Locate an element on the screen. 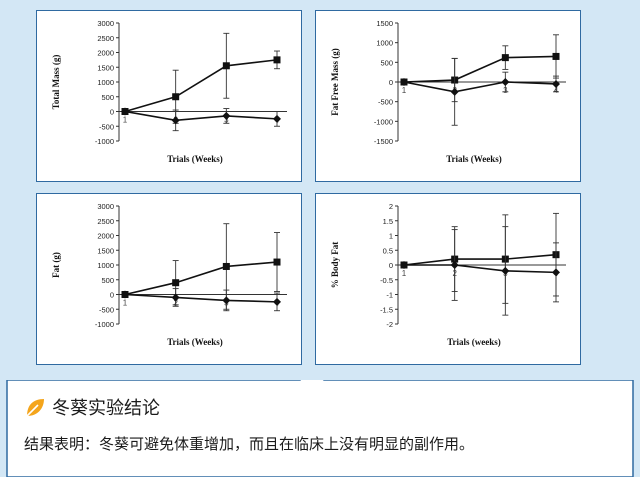 This screenshot has width=640, height=477. y-tick-label: 2 is located at coordinates (391, 206).